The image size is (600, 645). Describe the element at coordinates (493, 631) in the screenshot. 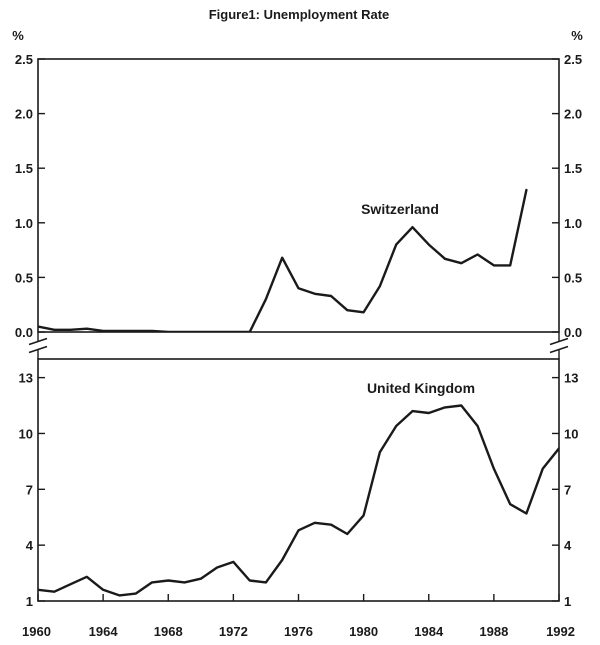

I see `x-tick-label: 1988` at that location.